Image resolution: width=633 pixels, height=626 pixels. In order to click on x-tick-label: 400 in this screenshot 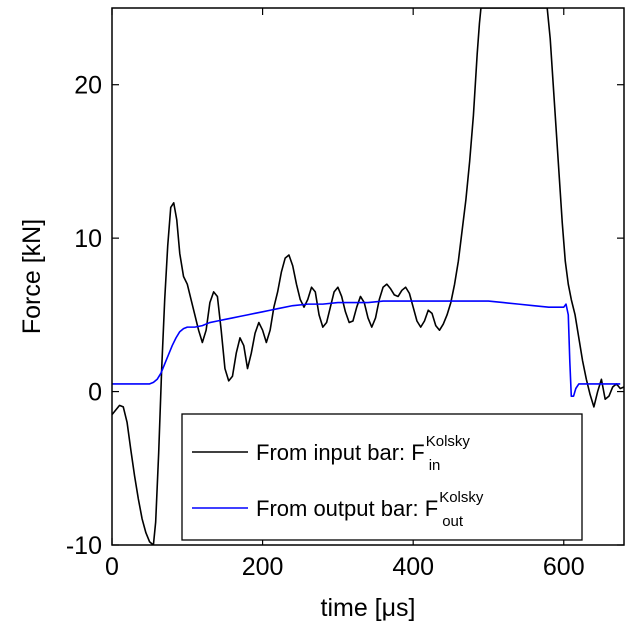, I will do `click(413, 567)`.